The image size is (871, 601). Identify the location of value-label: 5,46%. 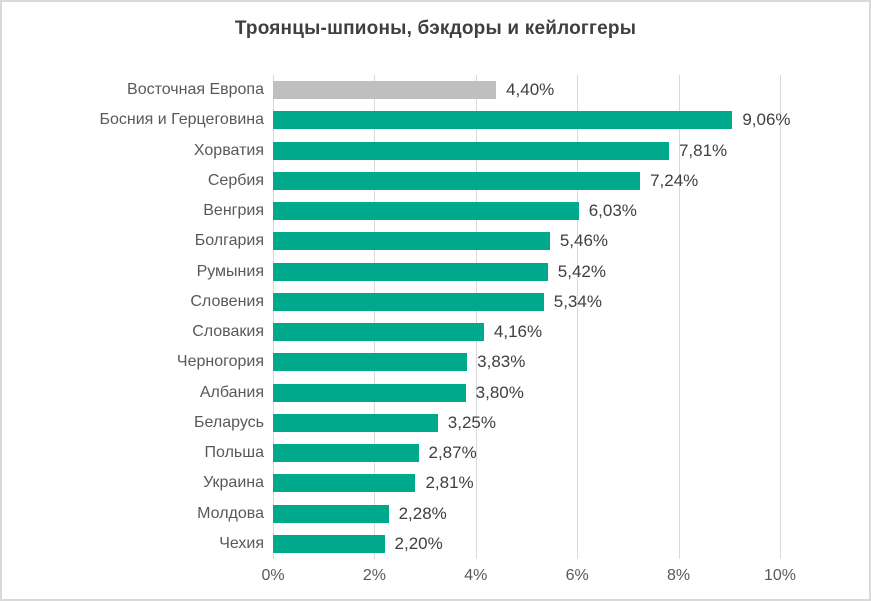
(584, 241).